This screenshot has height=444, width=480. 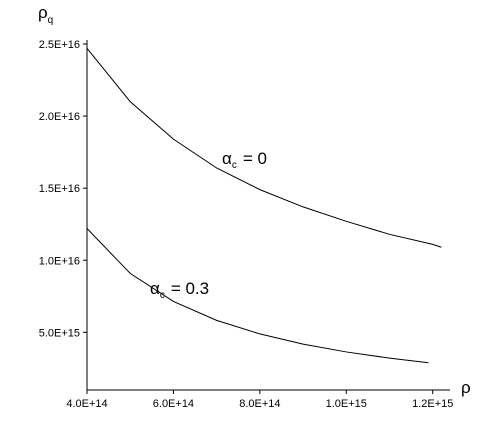 What do you see at coordinates (51, 20) in the screenshot?
I see `y-label-subscript: q` at bounding box center [51, 20].